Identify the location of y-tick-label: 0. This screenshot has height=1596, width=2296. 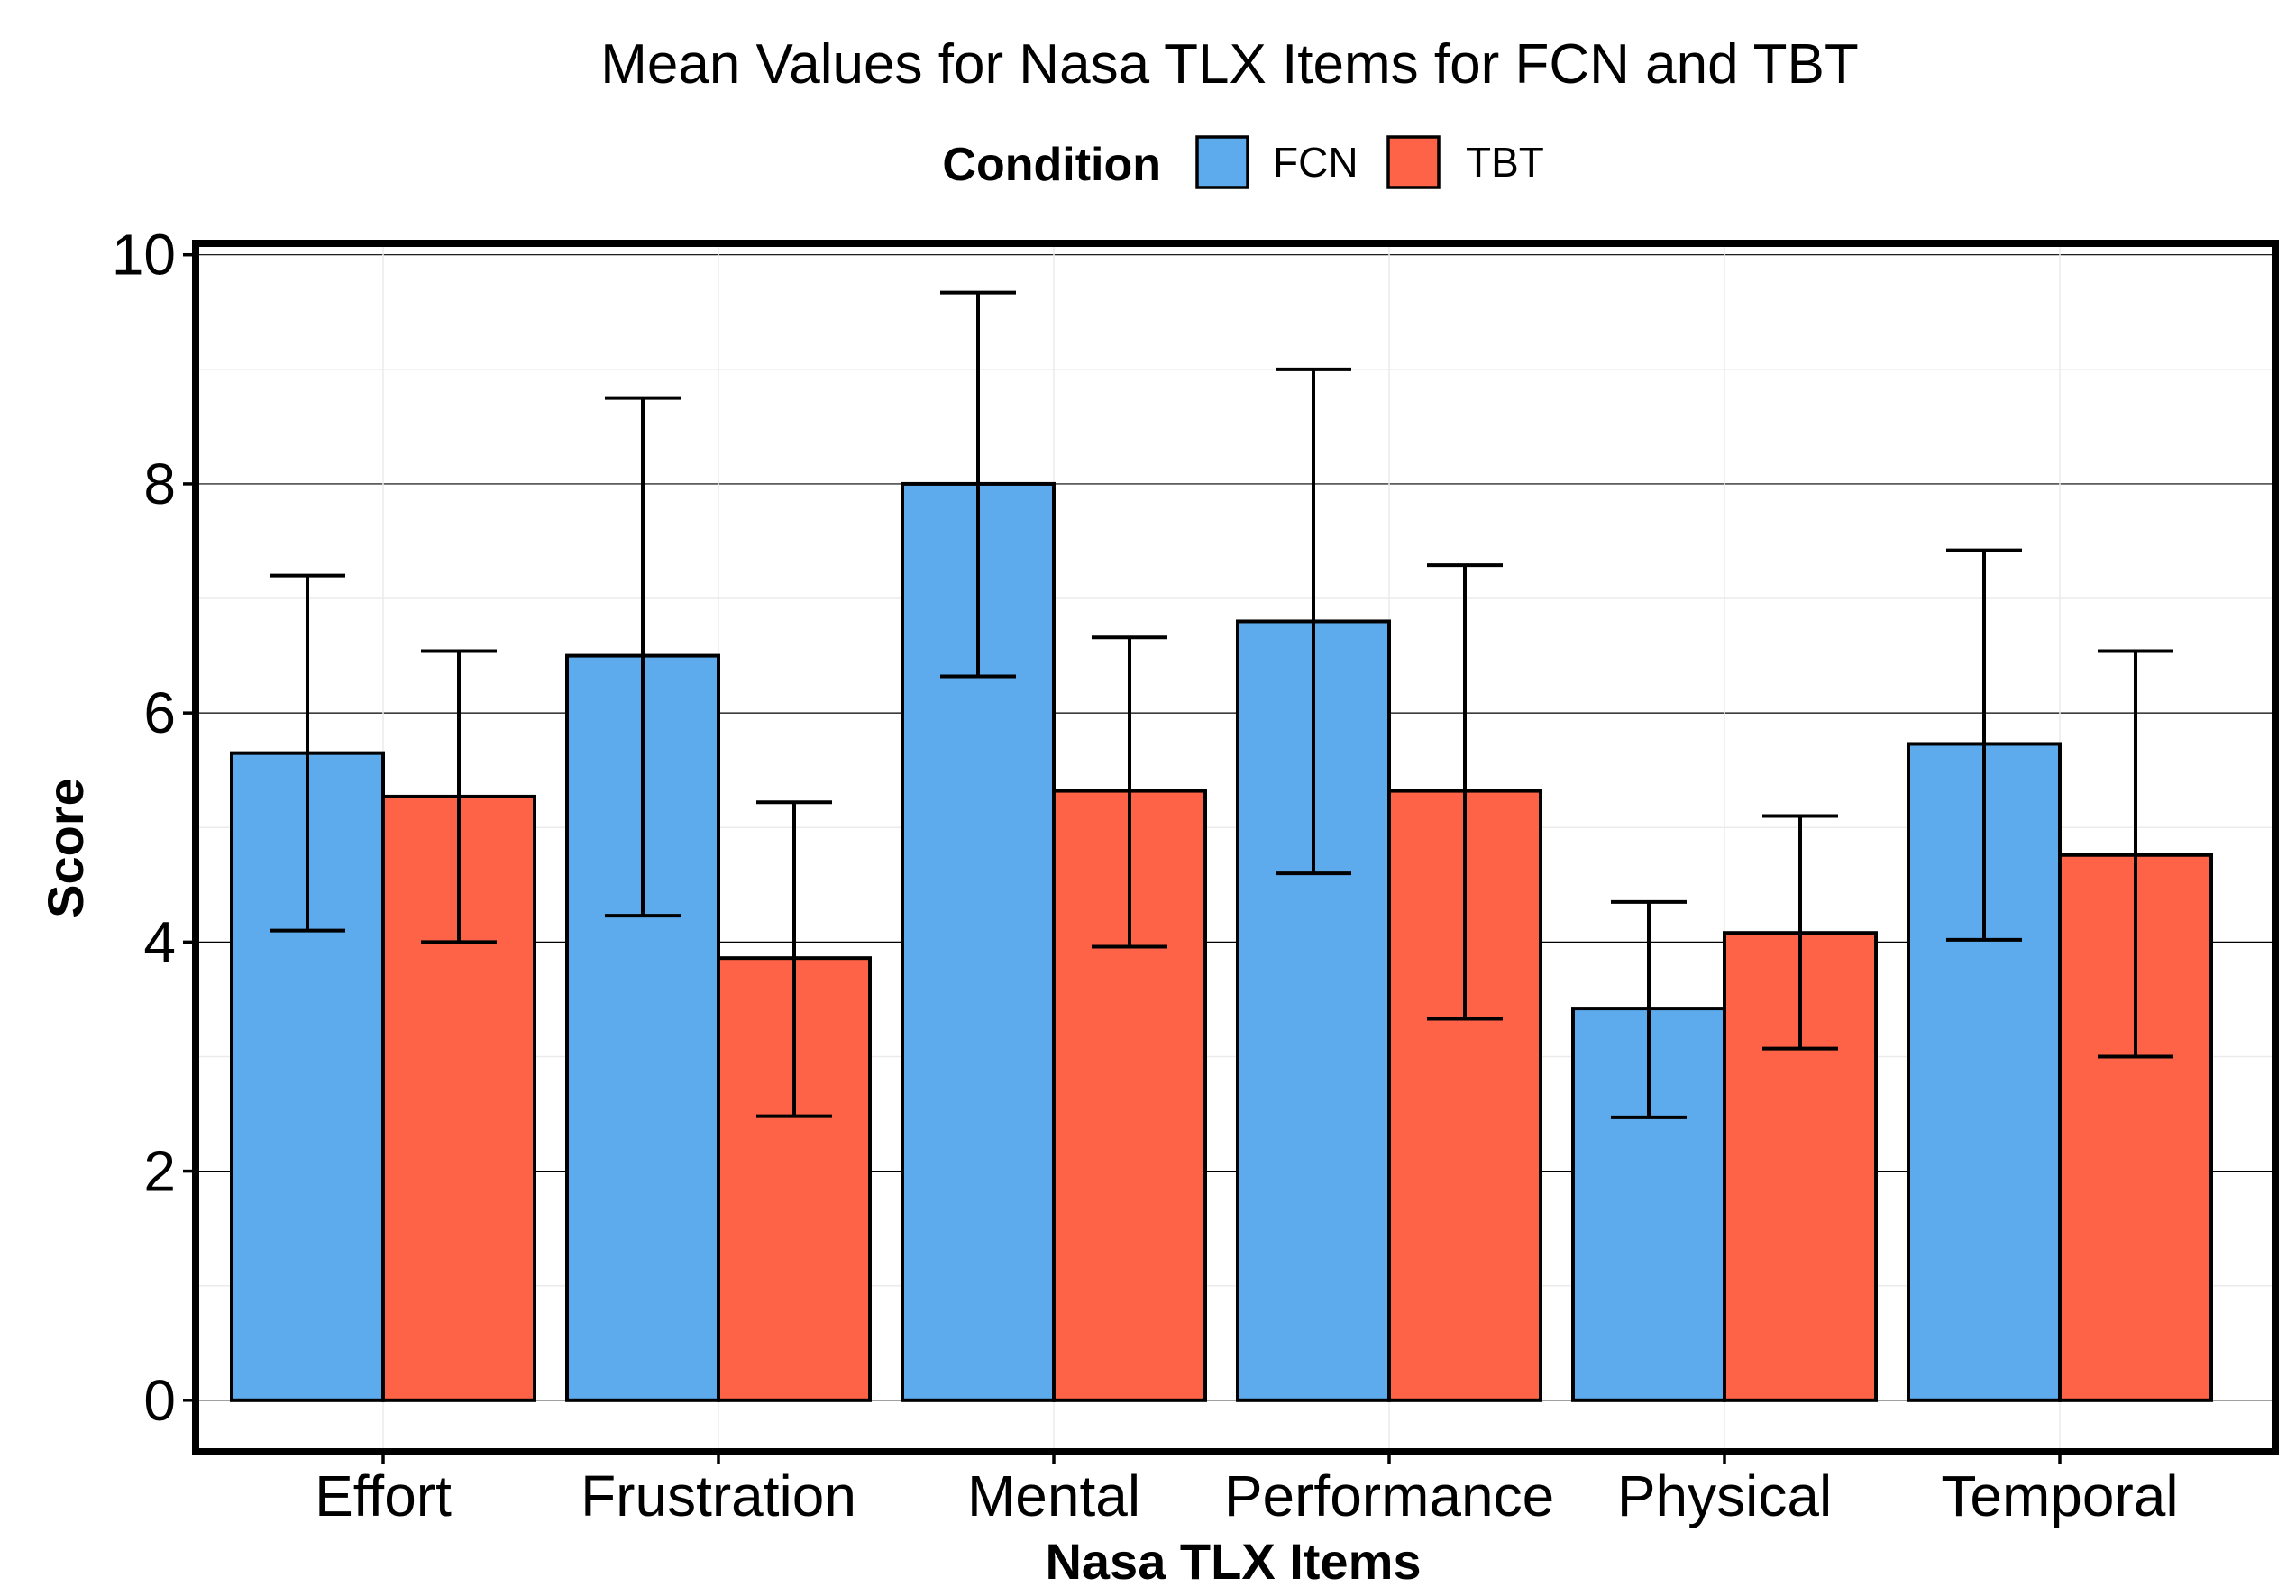
(159, 1400).